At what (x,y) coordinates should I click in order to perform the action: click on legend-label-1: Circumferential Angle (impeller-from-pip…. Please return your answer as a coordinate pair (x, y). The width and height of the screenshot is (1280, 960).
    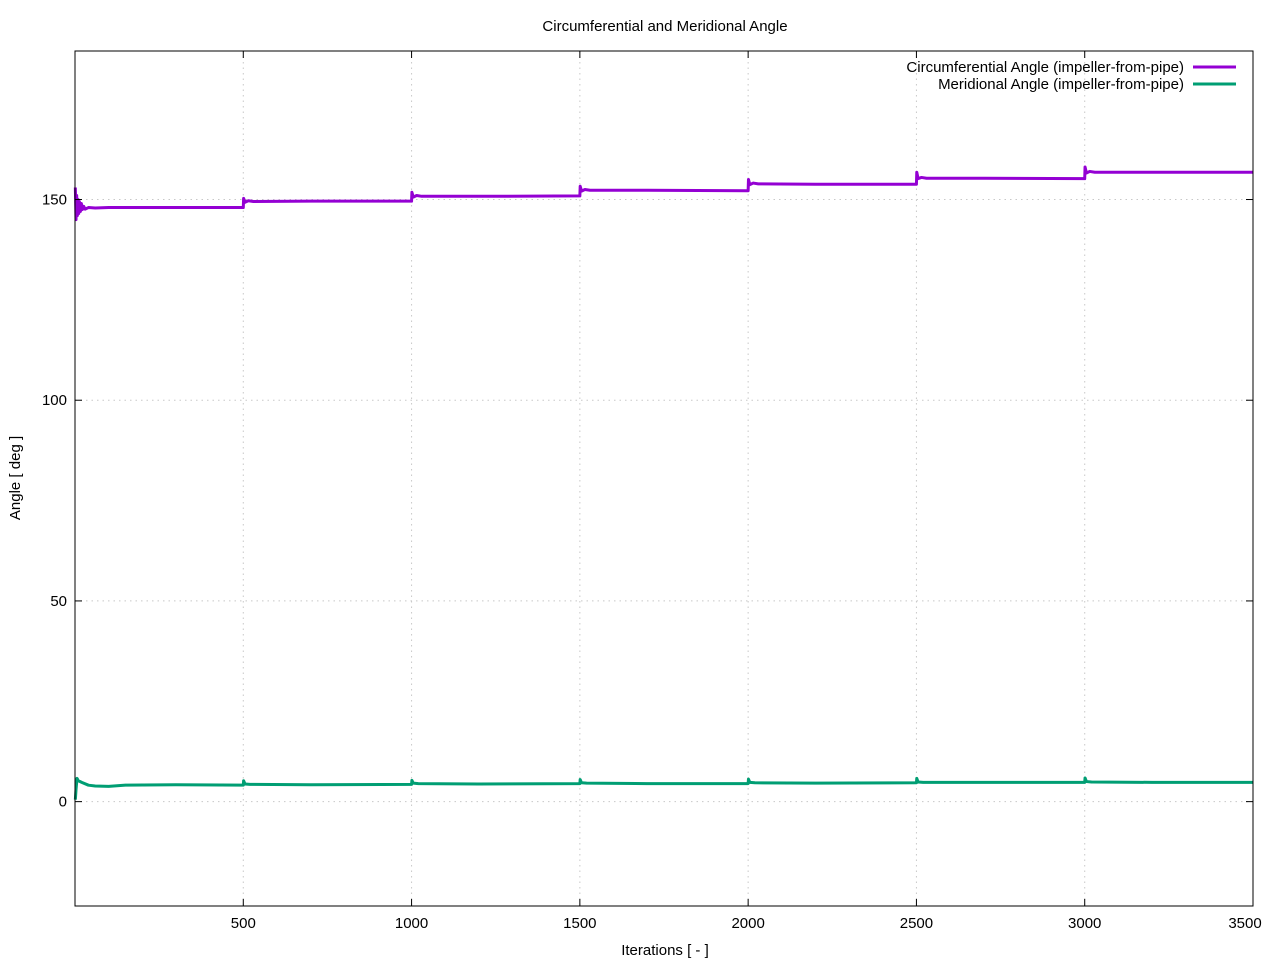
    Looking at the image, I should click on (1045, 67).